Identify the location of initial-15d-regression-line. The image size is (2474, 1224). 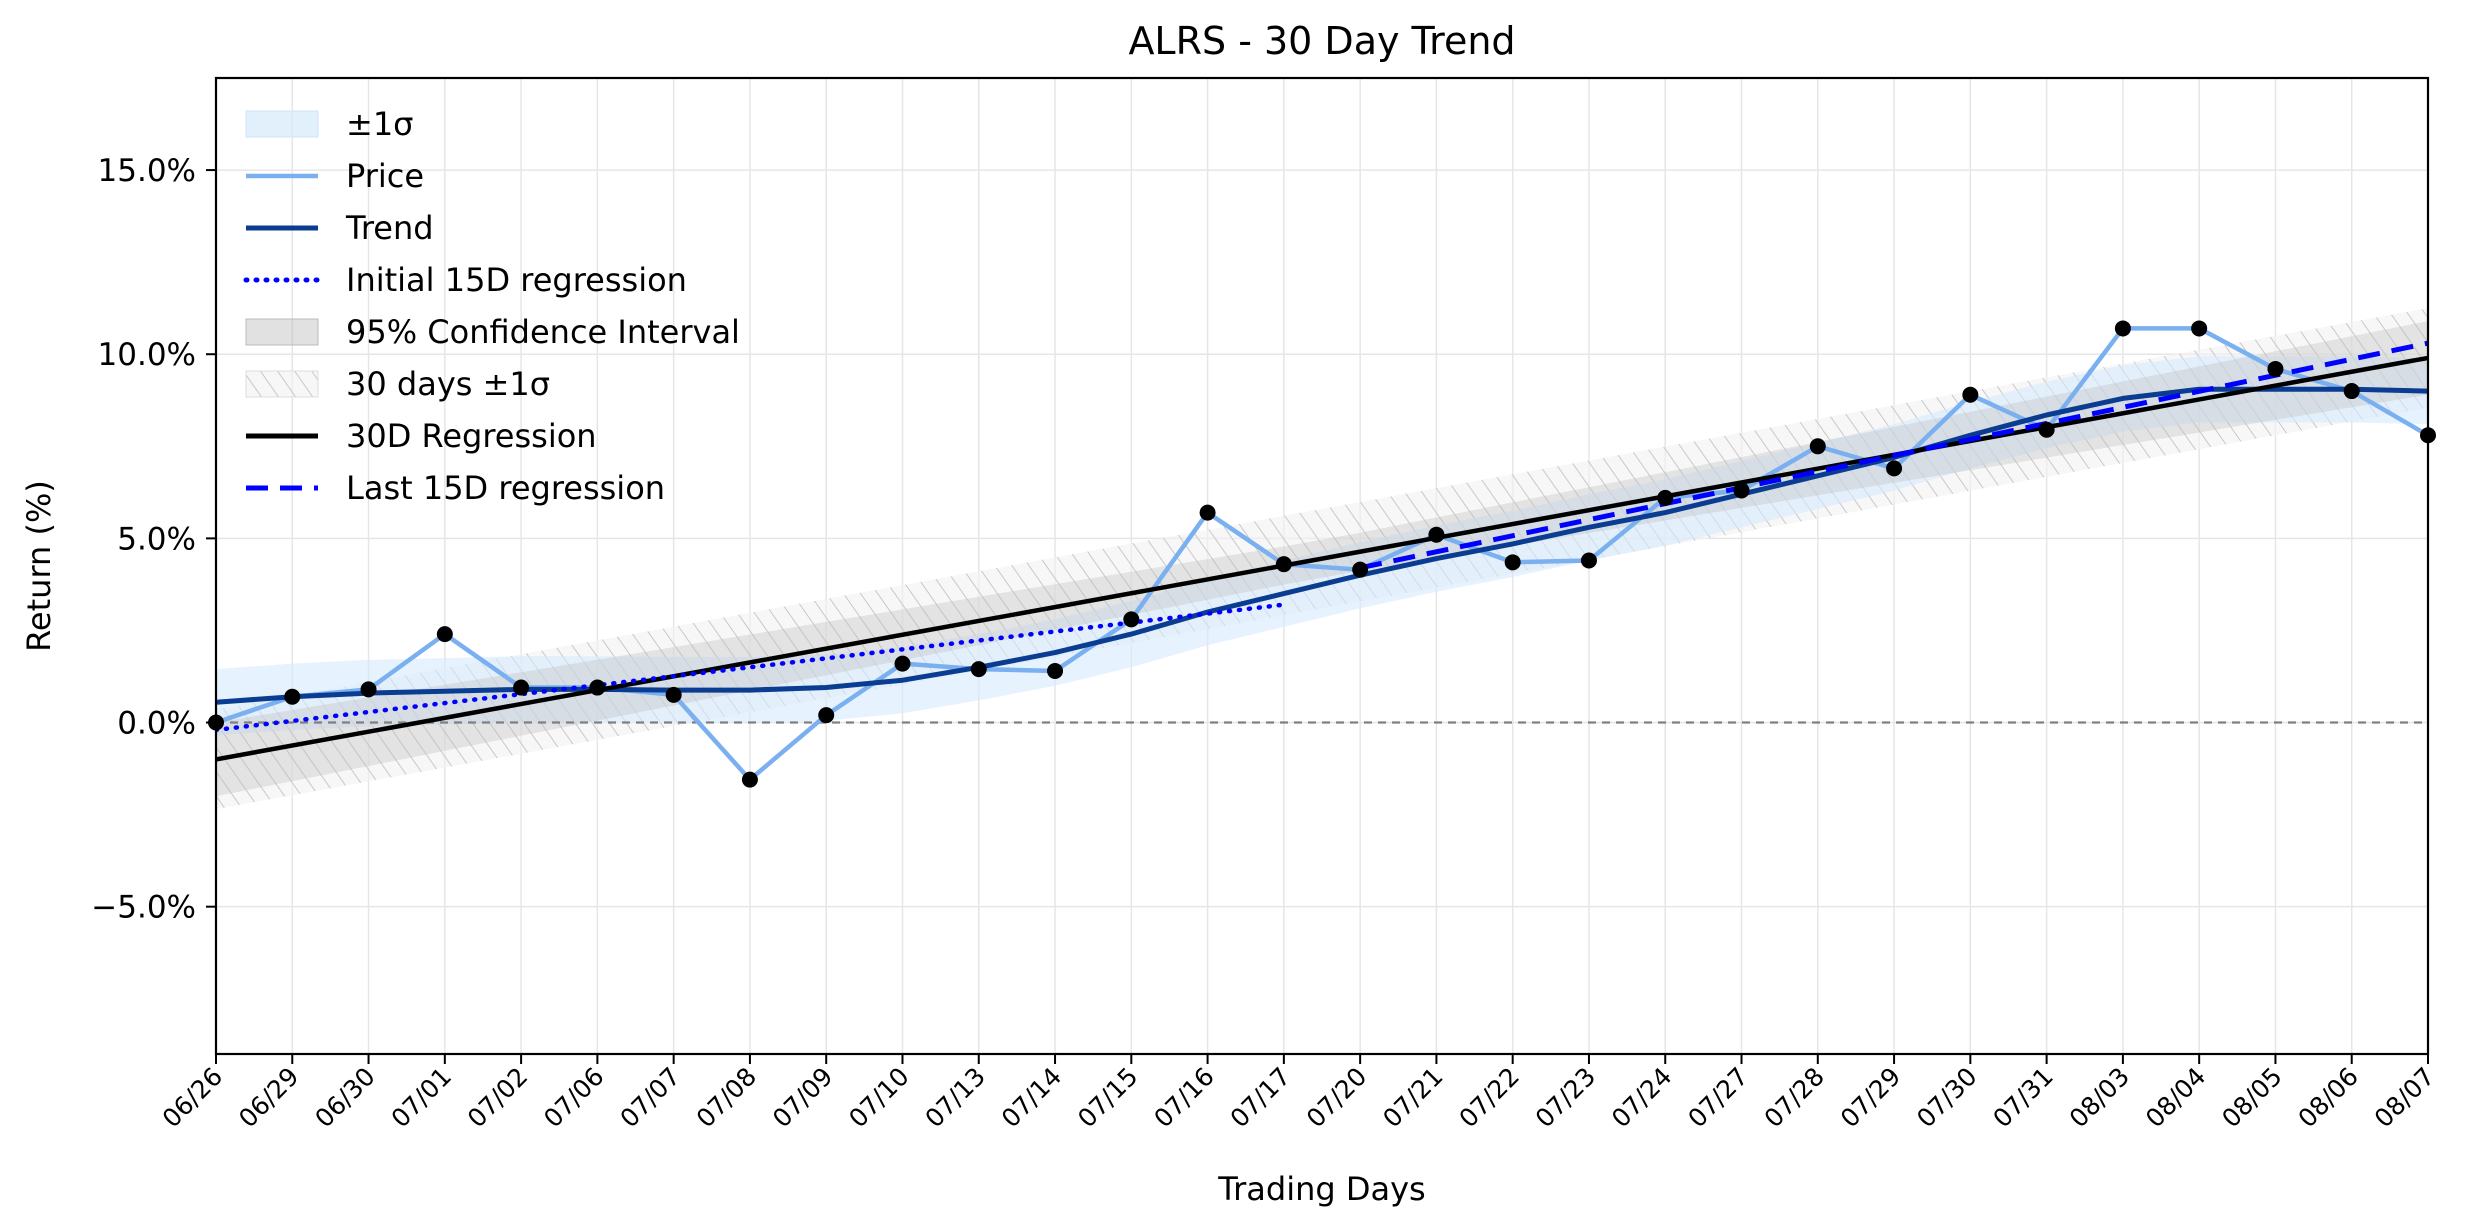
(751, 667).